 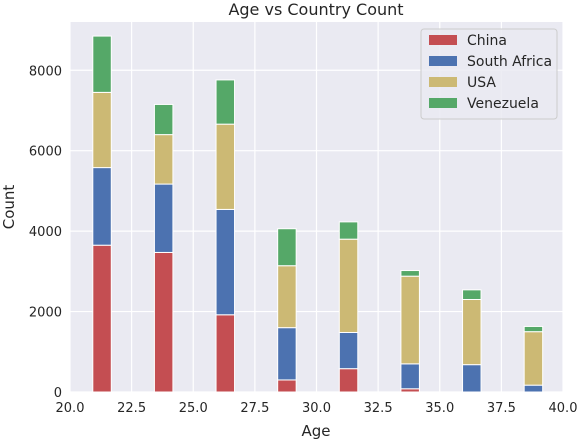 What do you see at coordinates (315, 9) in the screenshot?
I see `chart-title: Age vs Country Count` at bounding box center [315, 9].